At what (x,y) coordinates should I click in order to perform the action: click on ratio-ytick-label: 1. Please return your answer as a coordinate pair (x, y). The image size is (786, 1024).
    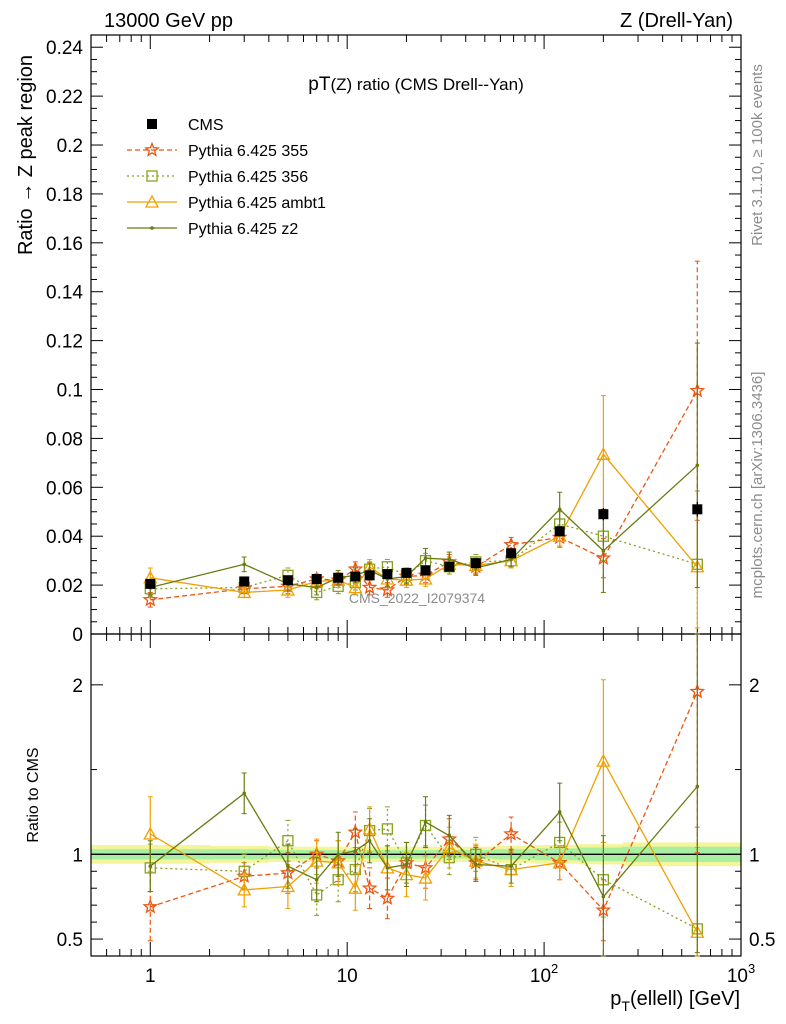
    Looking at the image, I should click on (77, 855).